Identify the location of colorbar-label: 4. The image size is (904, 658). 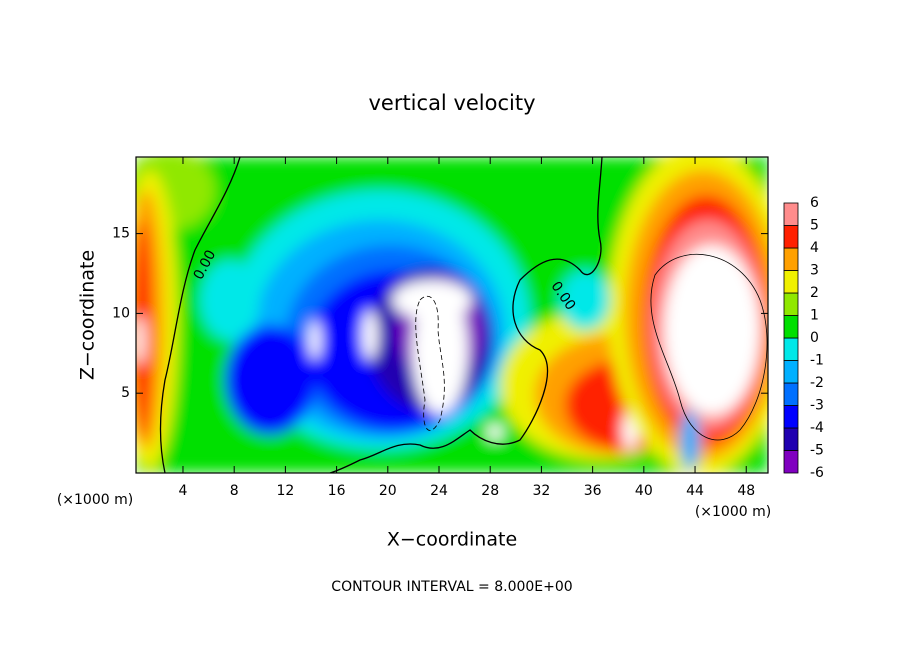
(814, 248).